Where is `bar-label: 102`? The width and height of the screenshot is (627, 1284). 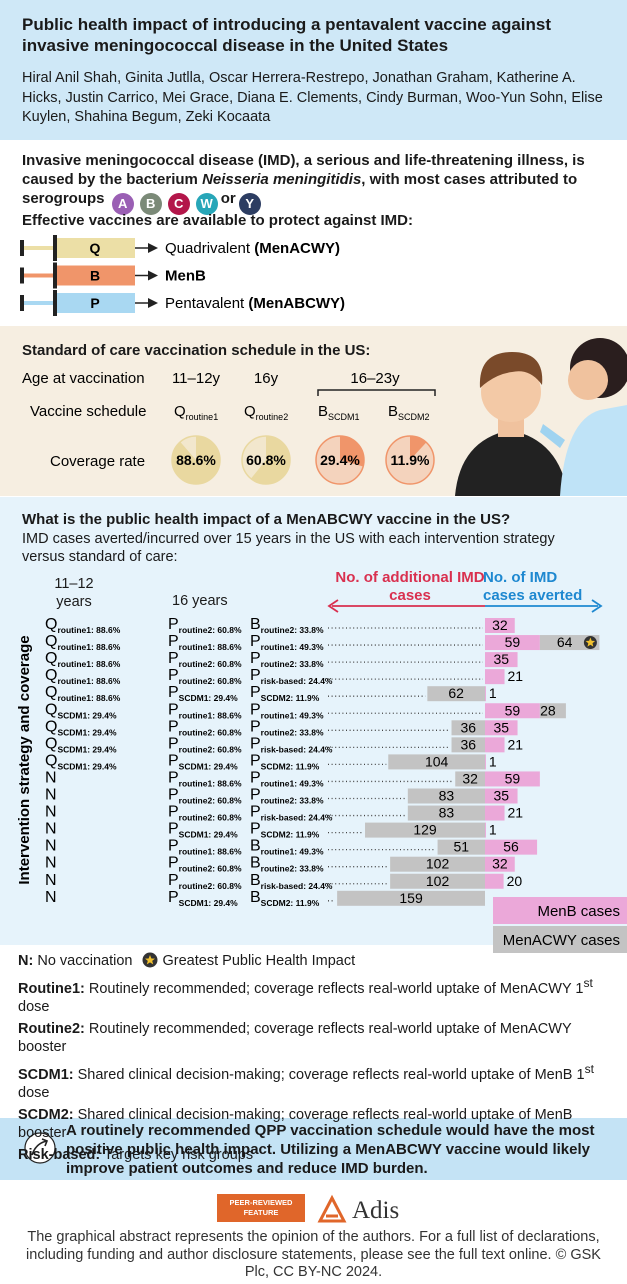 bar-label: 102 is located at coordinates (438, 864).